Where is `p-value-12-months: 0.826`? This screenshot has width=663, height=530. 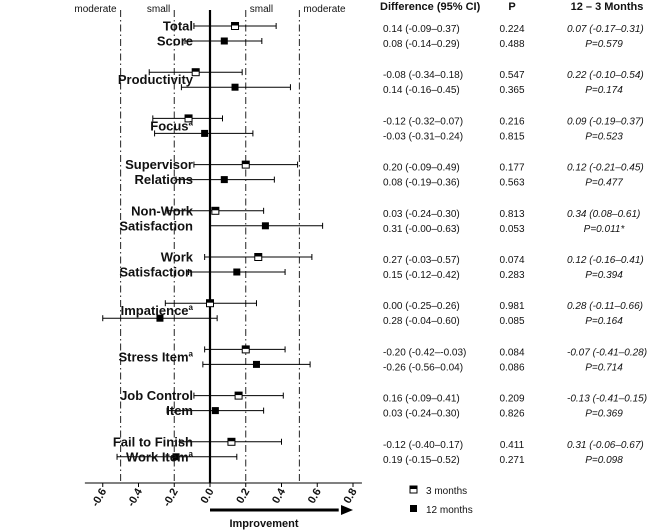
p-value-12-months: 0.826 is located at coordinates (511, 414).